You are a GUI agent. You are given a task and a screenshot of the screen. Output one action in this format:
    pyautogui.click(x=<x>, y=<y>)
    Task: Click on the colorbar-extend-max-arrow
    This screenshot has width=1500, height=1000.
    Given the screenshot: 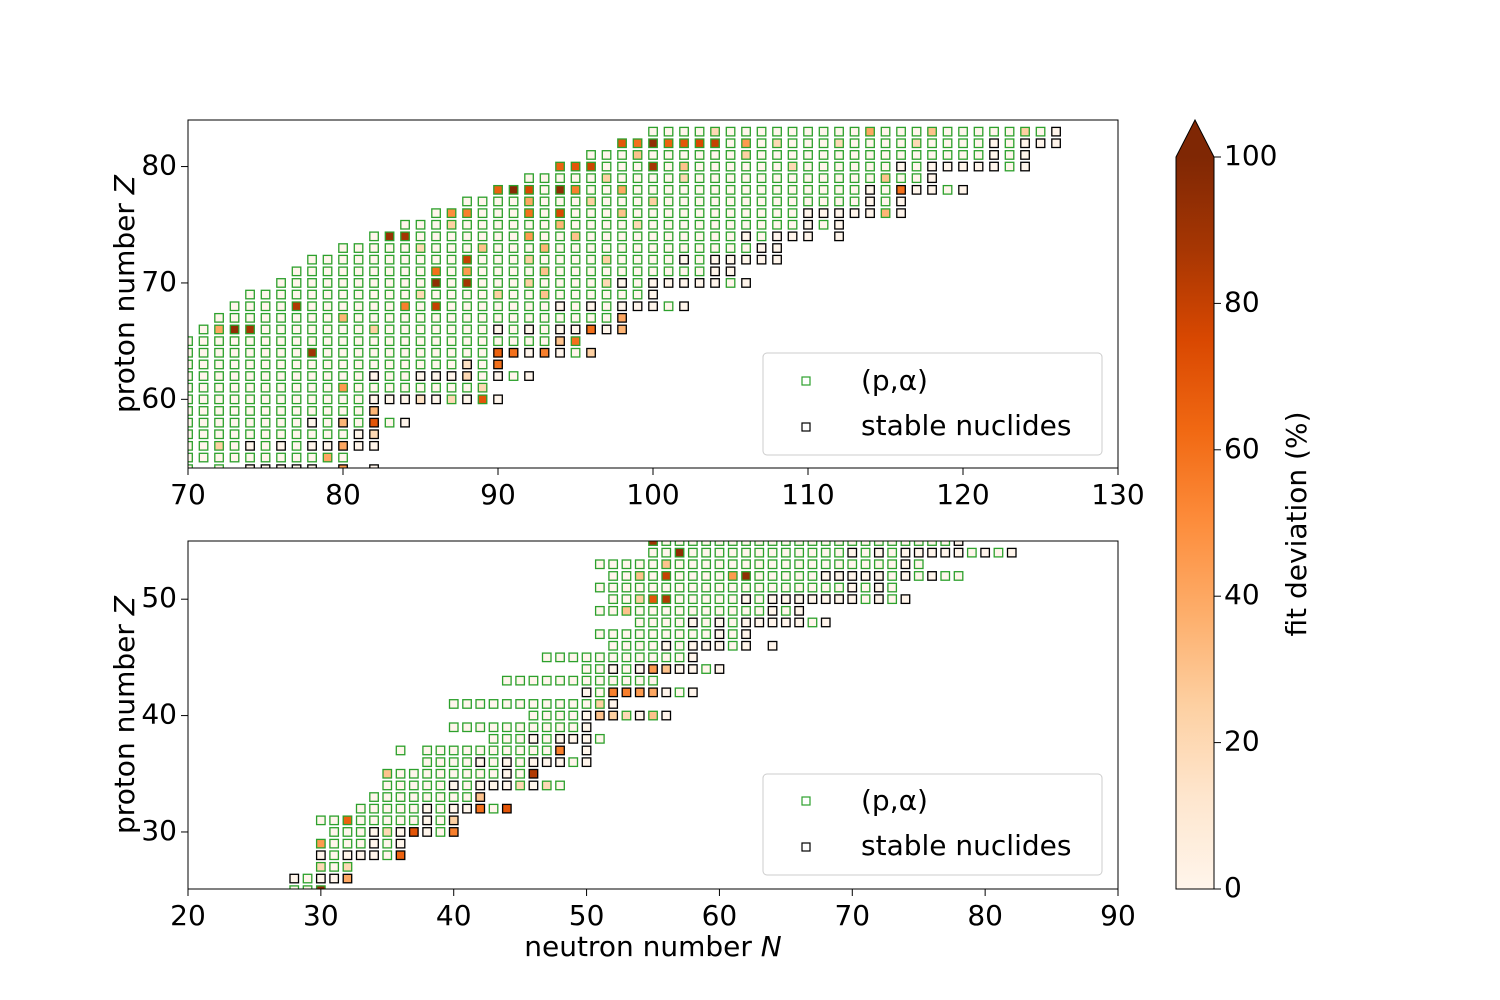 What is the action you would take?
    pyautogui.click(x=1195, y=138)
    